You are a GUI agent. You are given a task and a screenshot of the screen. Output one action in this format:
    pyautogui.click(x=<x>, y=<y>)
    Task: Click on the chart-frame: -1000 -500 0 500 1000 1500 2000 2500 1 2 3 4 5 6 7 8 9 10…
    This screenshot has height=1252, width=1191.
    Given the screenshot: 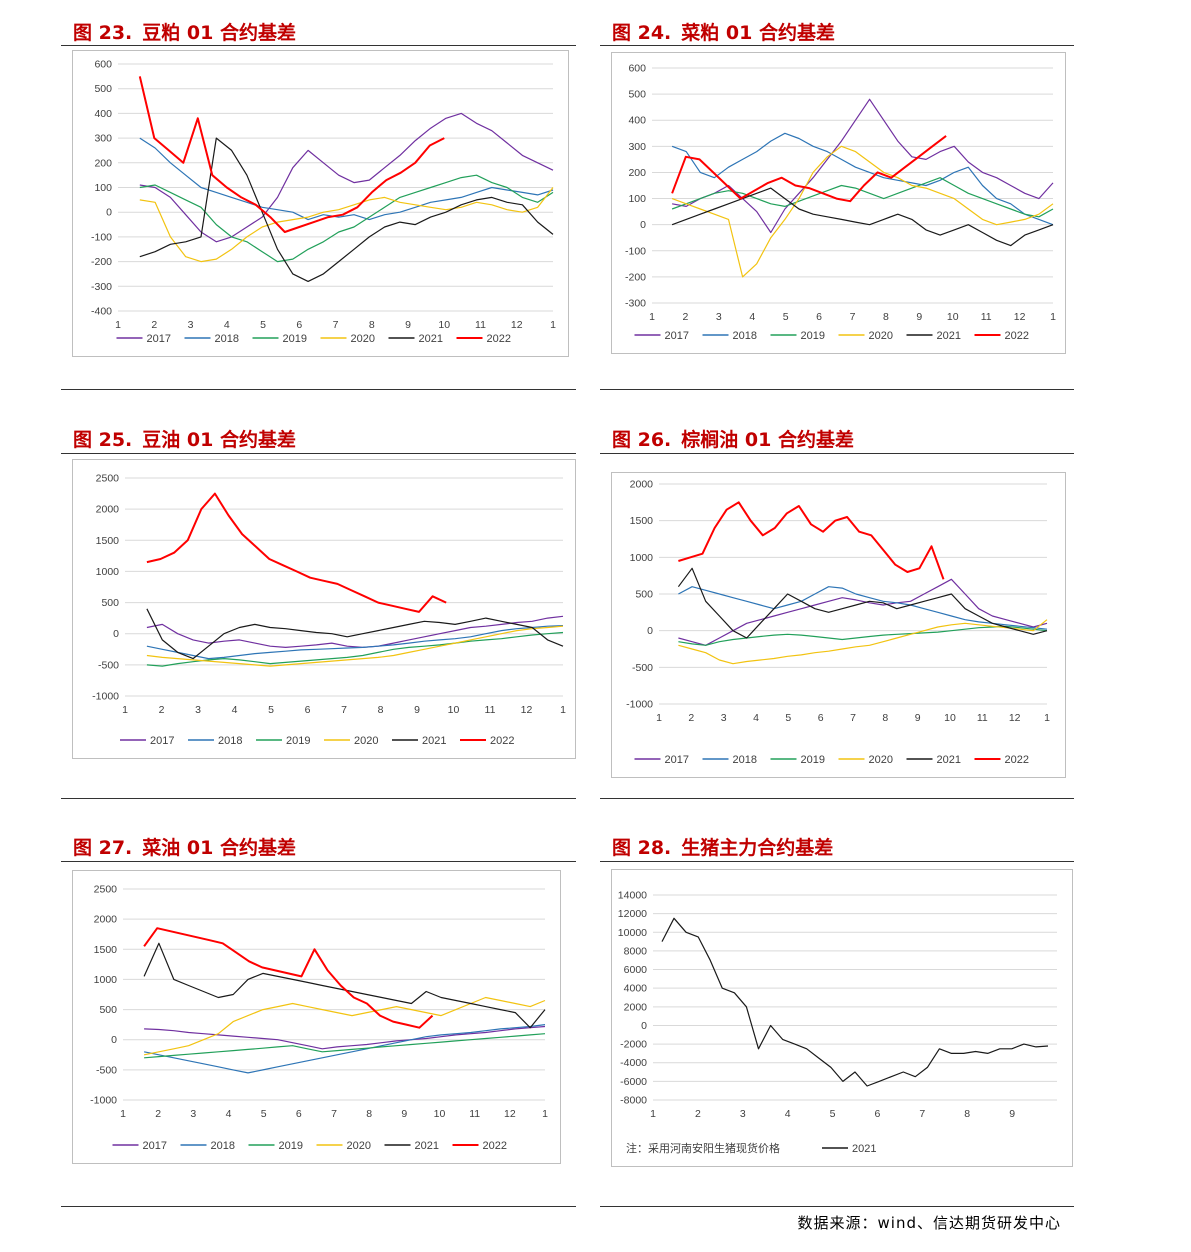 What is the action you would take?
    pyautogui.click(x=316, y=1017)
    